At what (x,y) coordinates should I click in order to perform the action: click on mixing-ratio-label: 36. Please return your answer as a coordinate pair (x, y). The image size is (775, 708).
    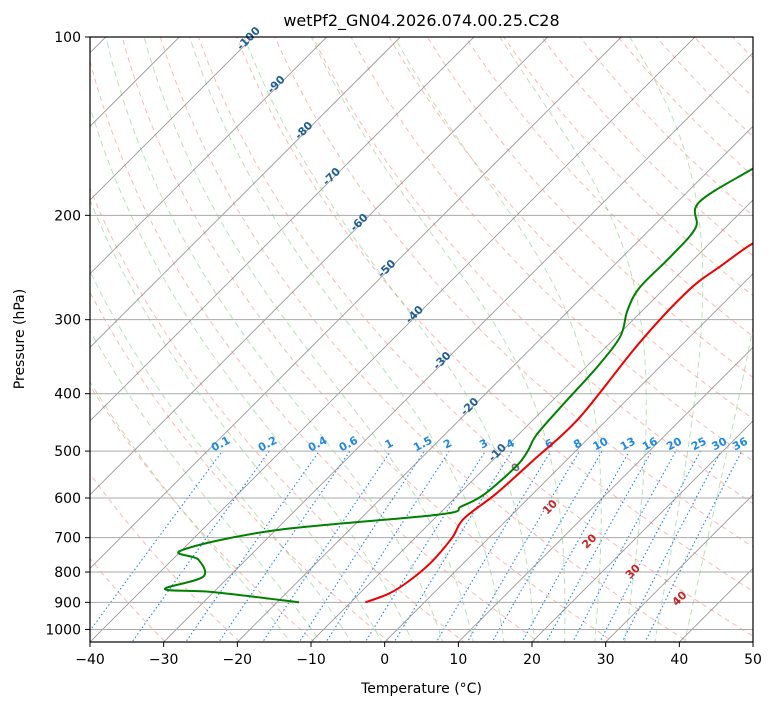
    Looking at the image, I should click on (740, 444).